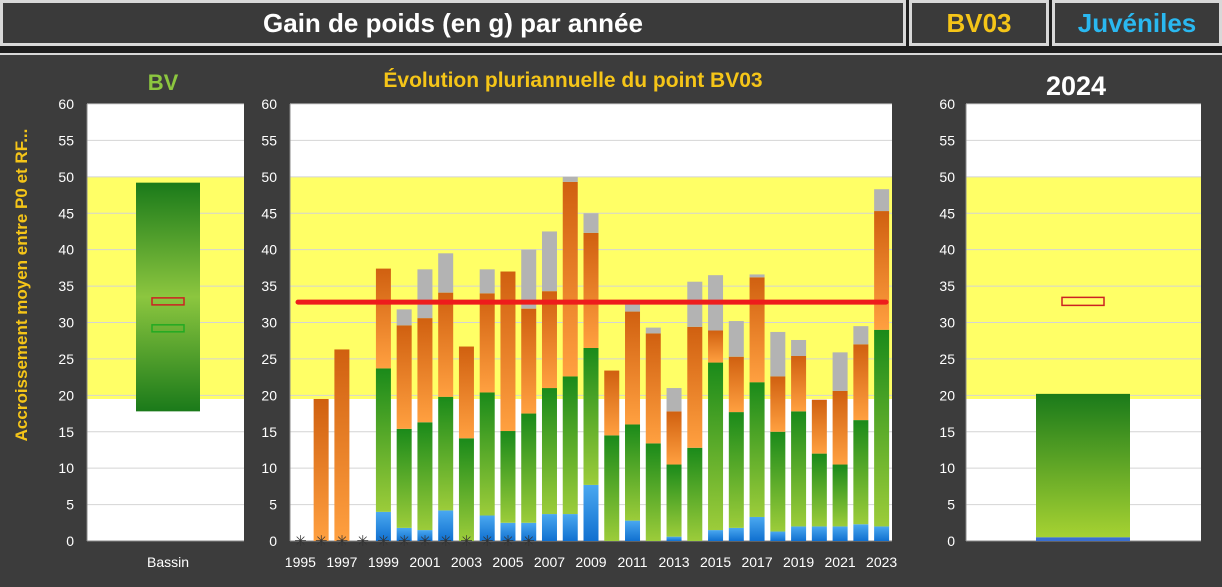 Image resolution: width=1222 pixels, height=587 pixels. What do you see at coordinates (798, 562) in the screenshot?
I see `x-tick-label: 2019` at bounding box center [798, 562].